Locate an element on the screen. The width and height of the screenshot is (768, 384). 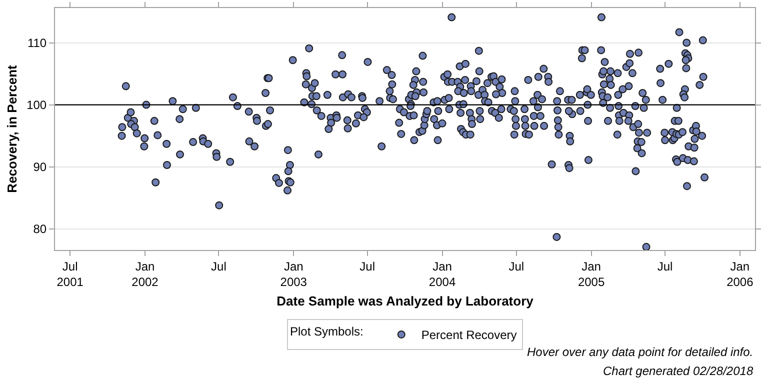
y-tick-label: 100 is located at coordinates (36, 105).